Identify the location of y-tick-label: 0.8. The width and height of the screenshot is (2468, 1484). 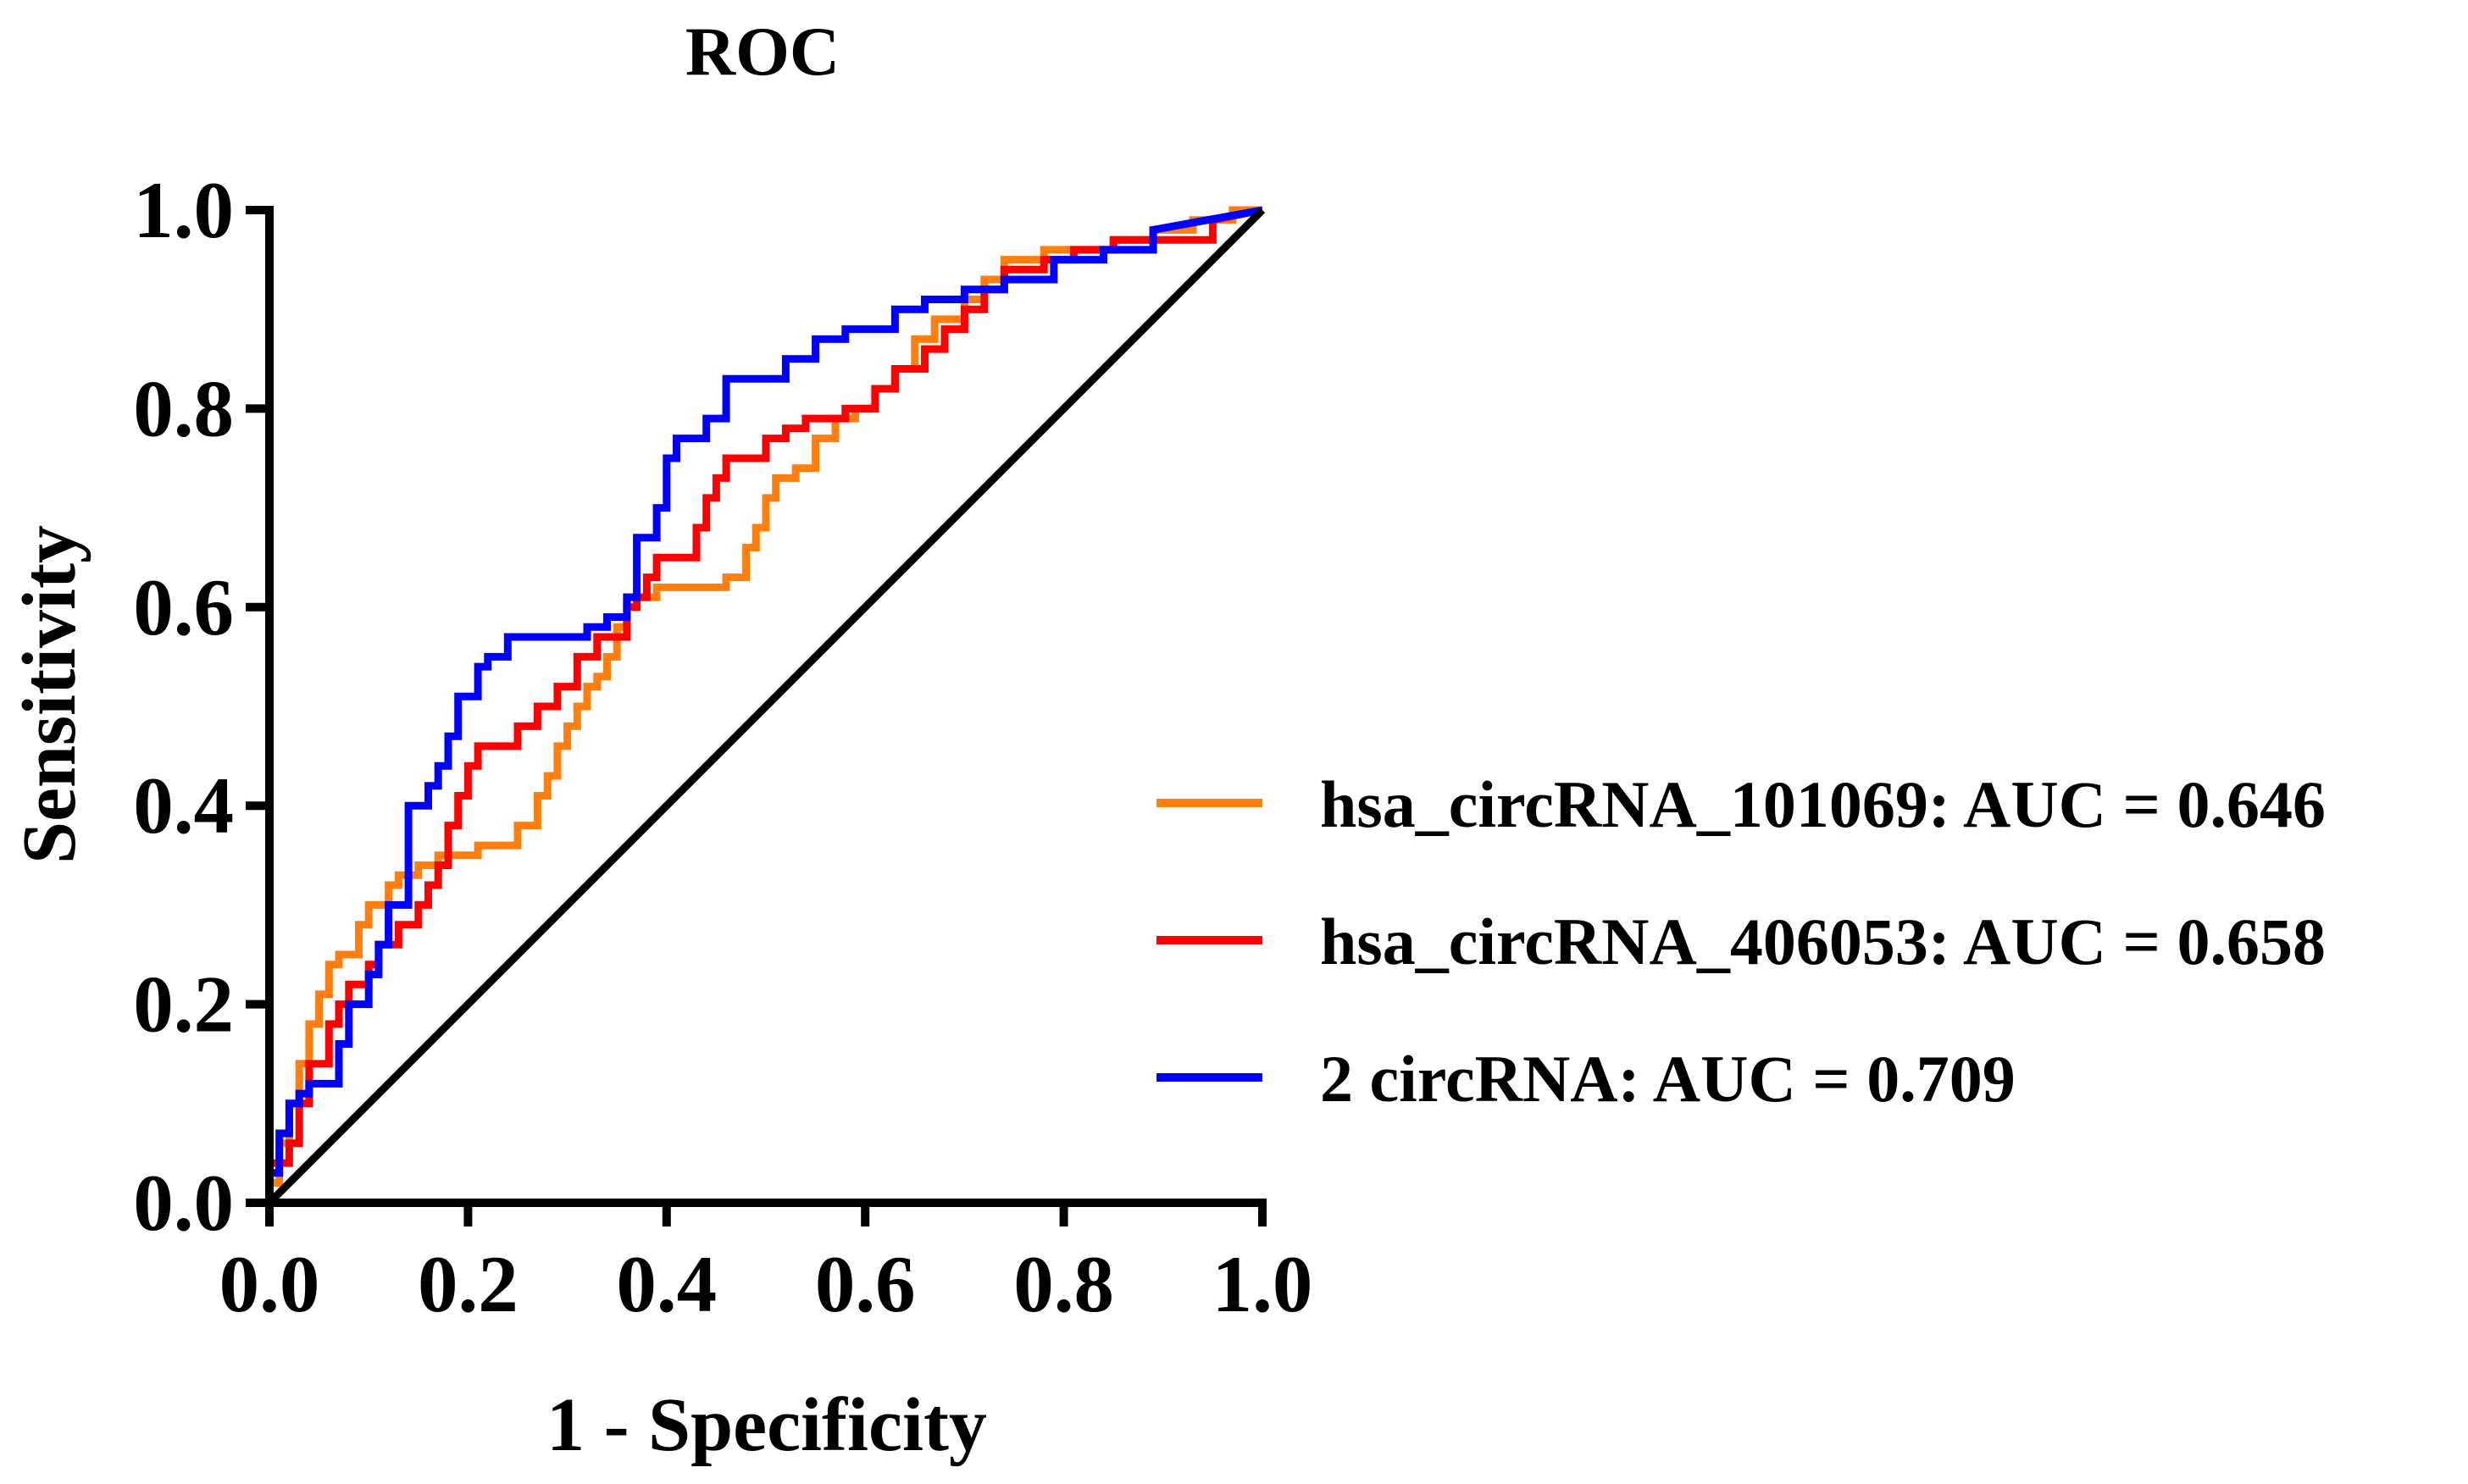
(183, 408).